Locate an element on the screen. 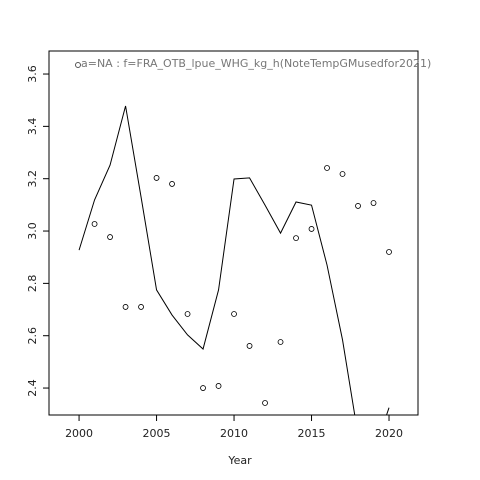 This screenshot has height=480, width=480. y-tick-label: 3.4 is located at coordinates (32, 127).